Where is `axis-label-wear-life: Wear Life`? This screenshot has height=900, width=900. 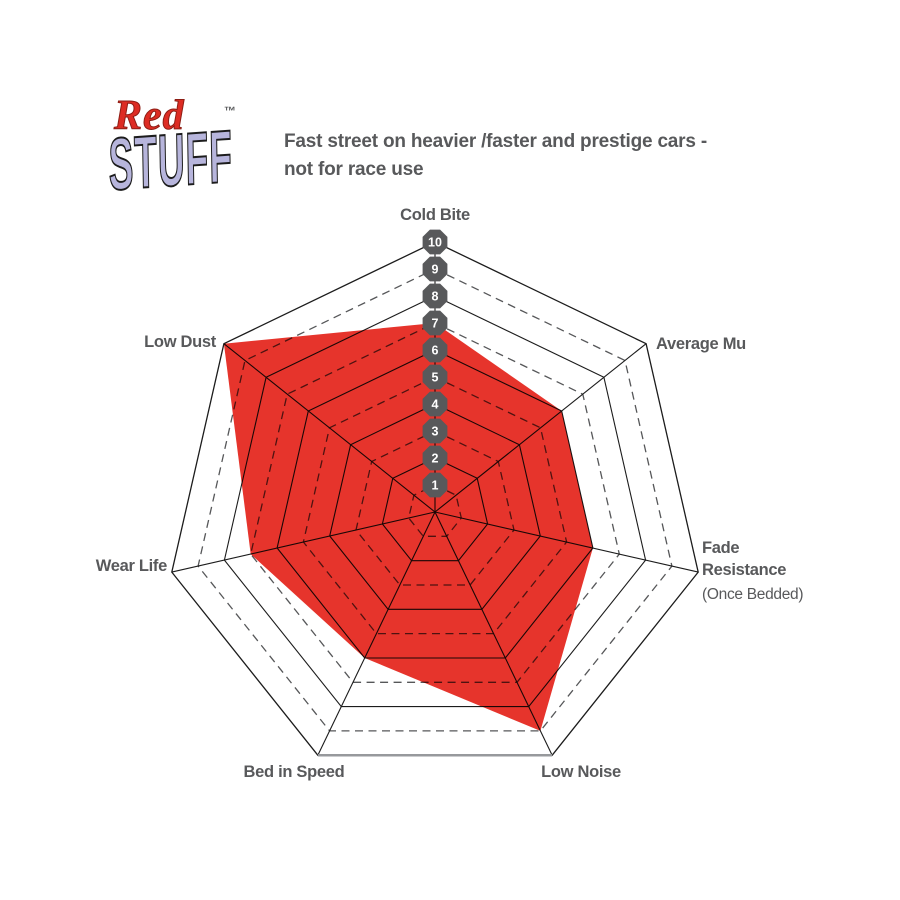 axis-label-wear-life: Wear Life is located at coordinates (131, 566).